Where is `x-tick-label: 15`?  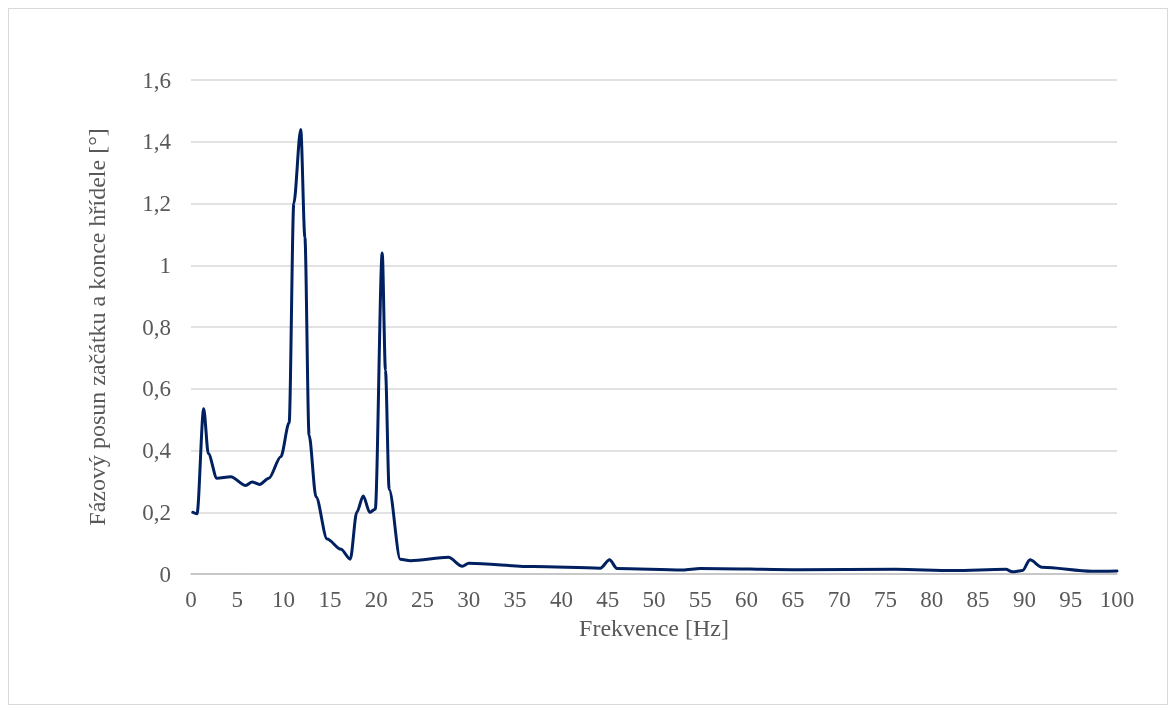
x-tick-label: 15 is located at coordinates (330, 599).